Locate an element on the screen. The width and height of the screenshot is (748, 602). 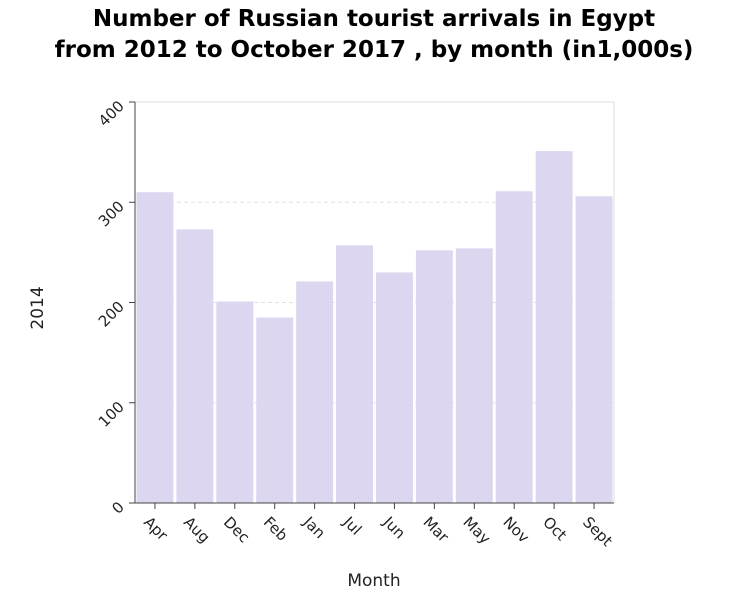
y-tick-label: 400 is located at coordinates (111, 113).